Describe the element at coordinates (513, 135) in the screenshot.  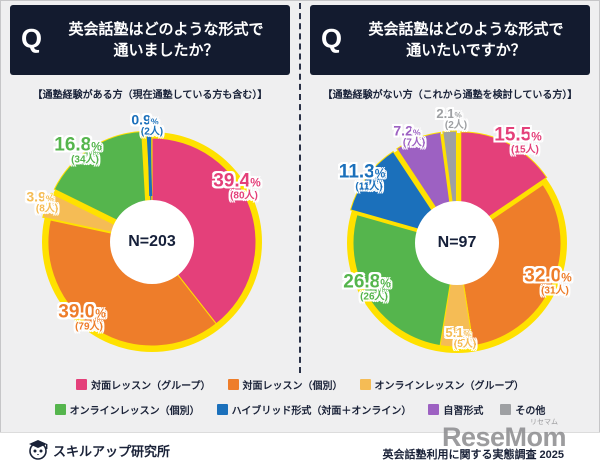
I see `slice-percent: 15.5` at that location.